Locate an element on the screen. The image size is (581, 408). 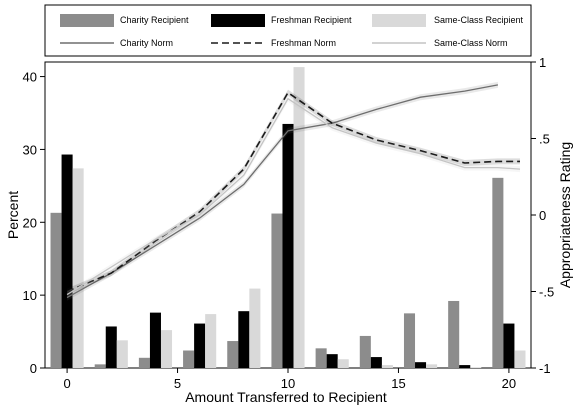
legend-label: Charity Norm is located at coordinates (146, 43).